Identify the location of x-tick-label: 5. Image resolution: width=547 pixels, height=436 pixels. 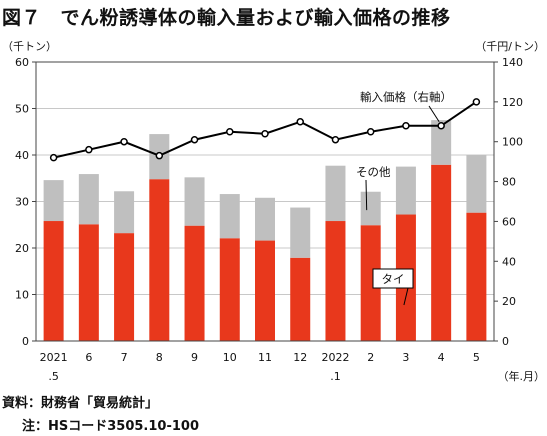
(476, 357).